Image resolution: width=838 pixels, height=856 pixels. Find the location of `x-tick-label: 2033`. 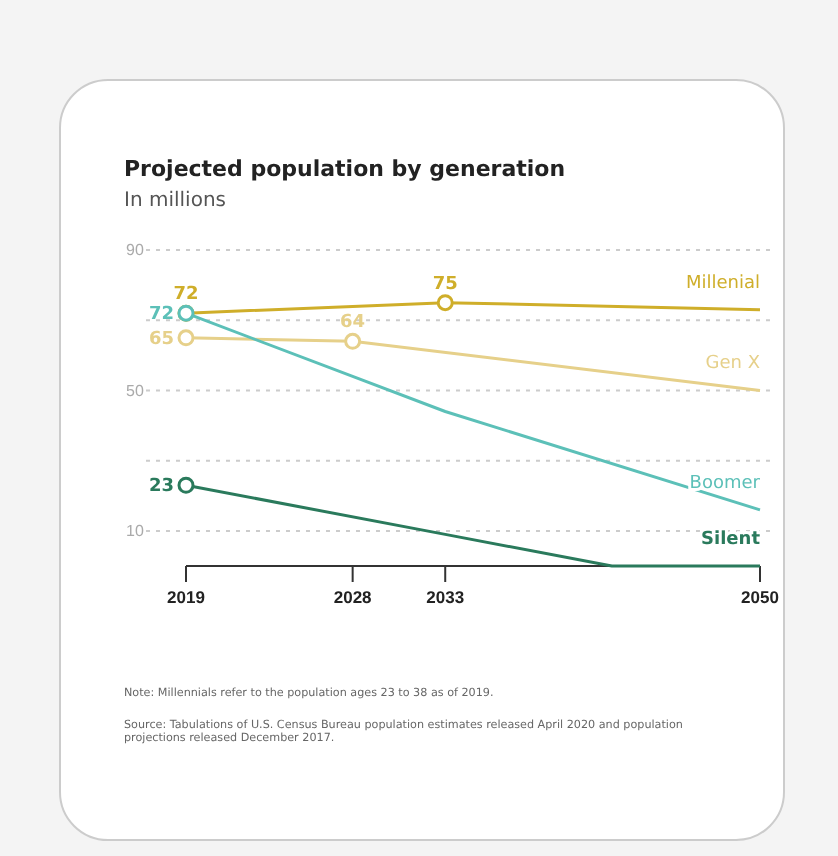

x-tick-label: 2033 is located at coordinates (445, 597).